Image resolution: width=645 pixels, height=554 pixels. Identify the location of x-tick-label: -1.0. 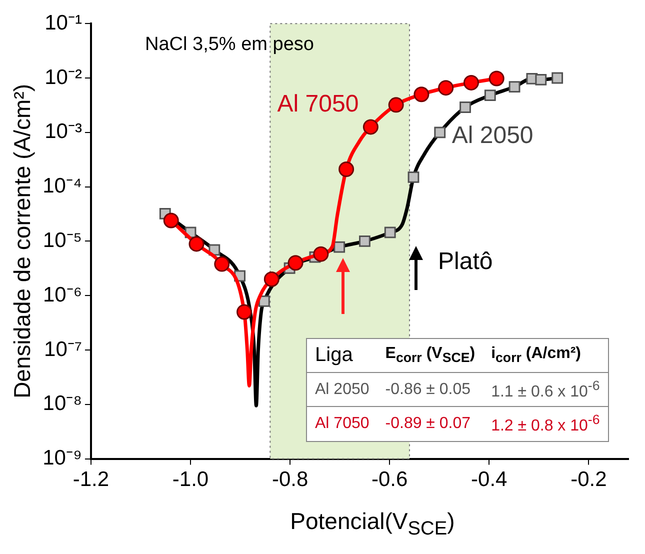
(190, 480).